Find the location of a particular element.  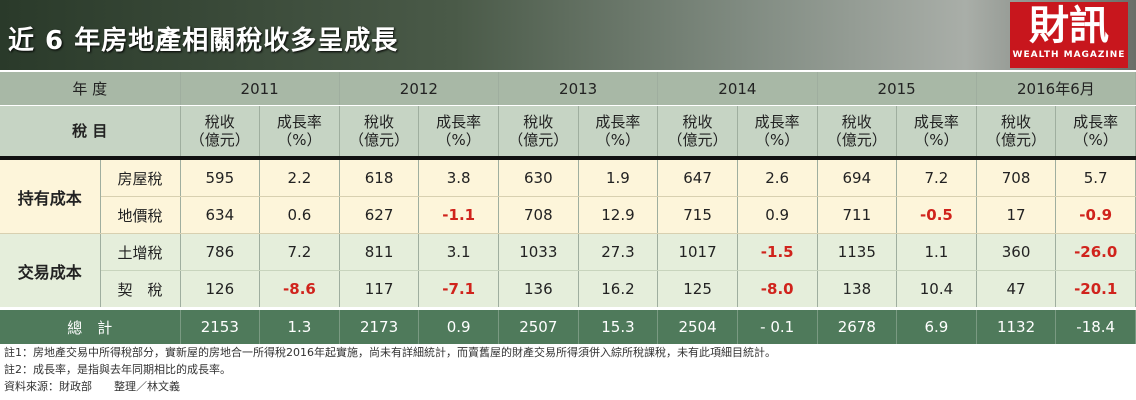

cell: 3.1 is located at coordinates (458, 252).